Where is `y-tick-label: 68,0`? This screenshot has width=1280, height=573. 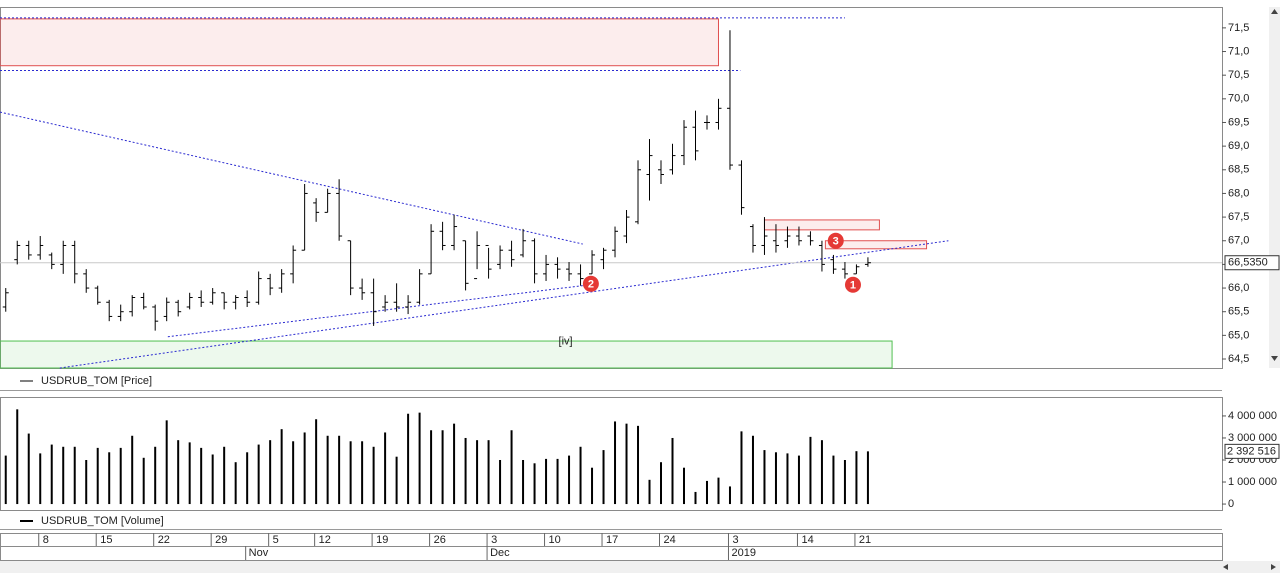
y-tick-label: 68,0 is located at coordinates (1238, 193).